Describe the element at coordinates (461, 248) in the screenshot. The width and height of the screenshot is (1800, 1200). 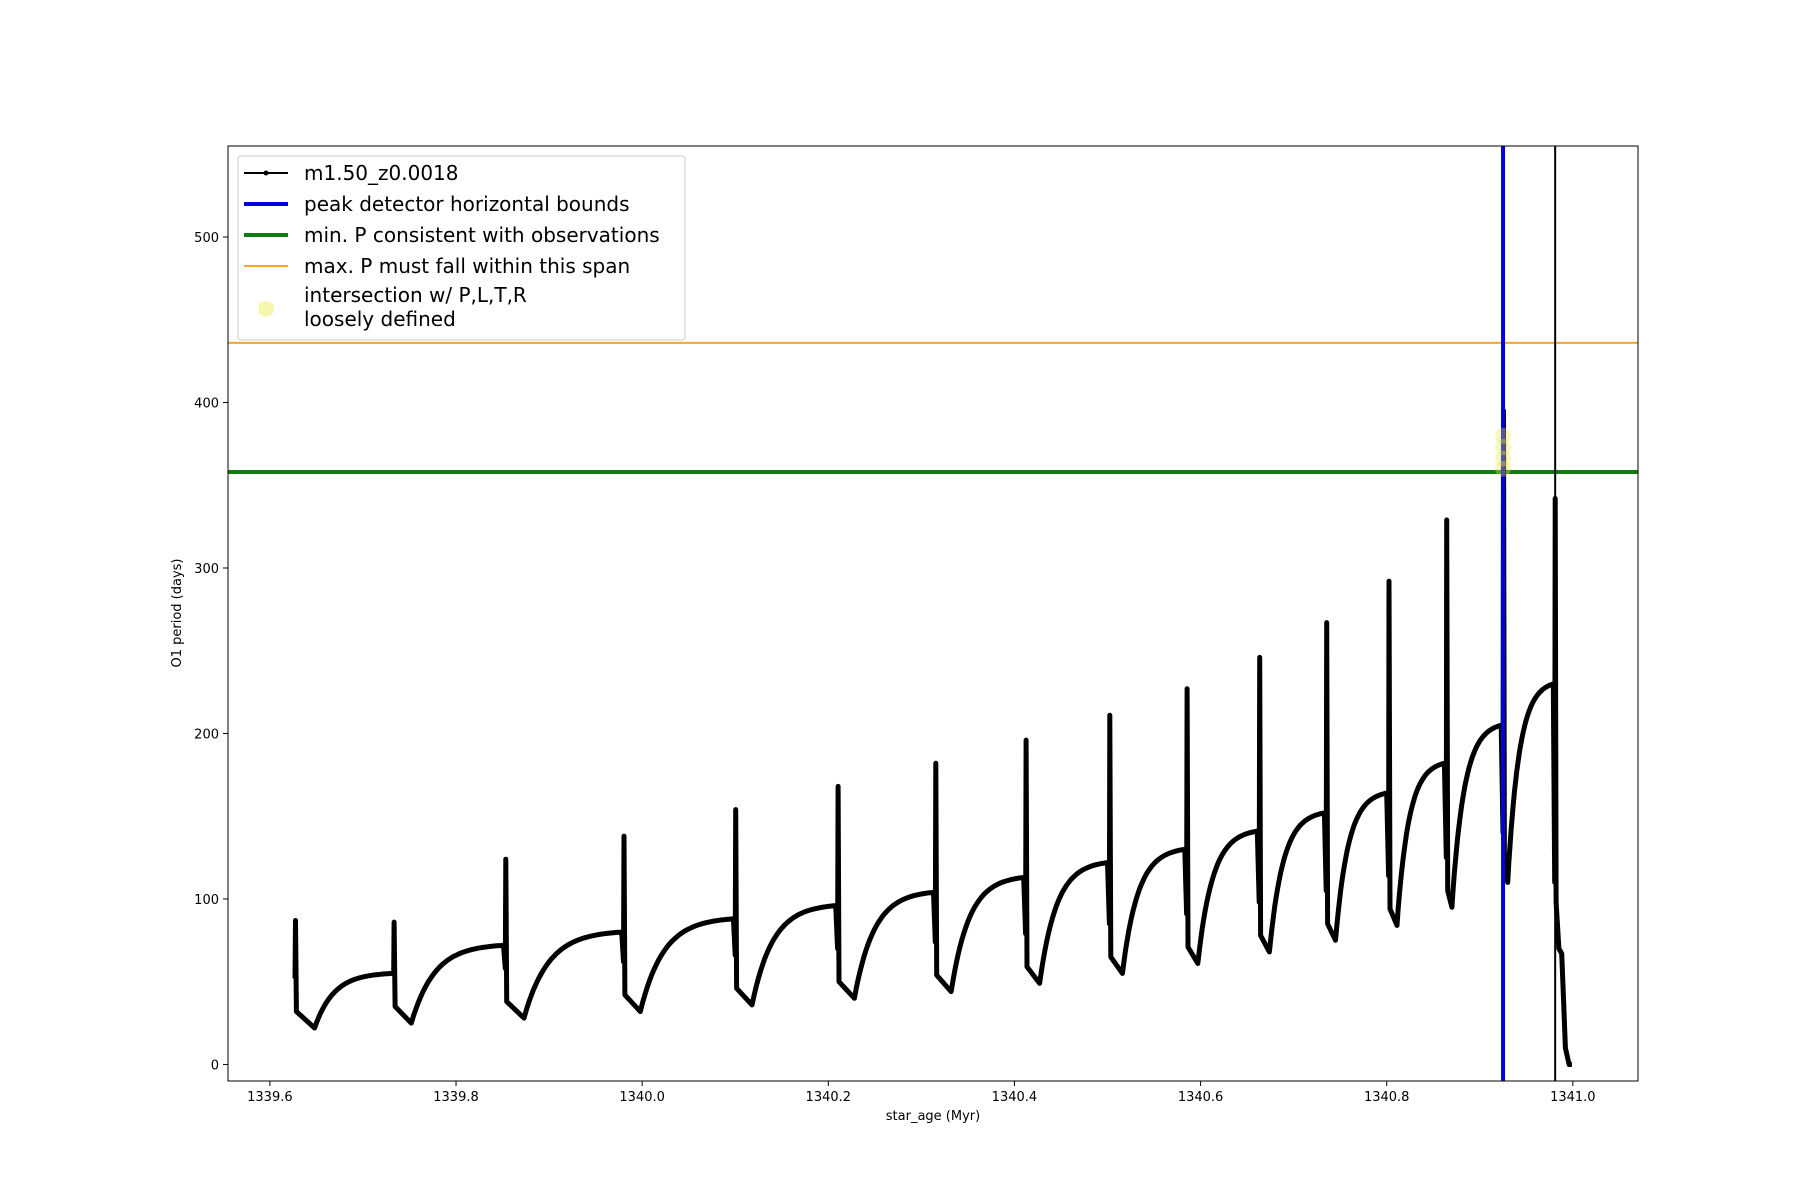
I see `legend-box` at that location.